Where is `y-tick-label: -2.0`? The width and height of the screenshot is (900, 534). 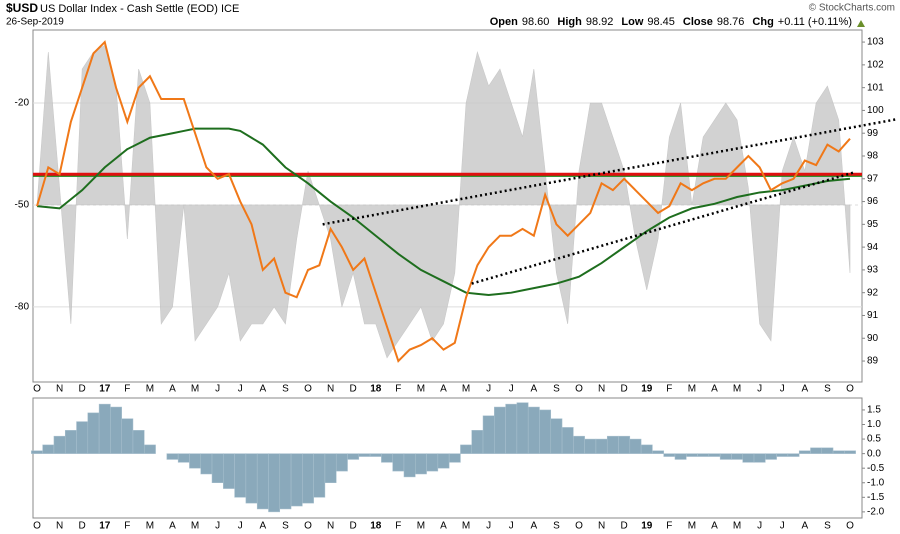
y-tick-label: -2.0 is located at coordinates (876, 512).